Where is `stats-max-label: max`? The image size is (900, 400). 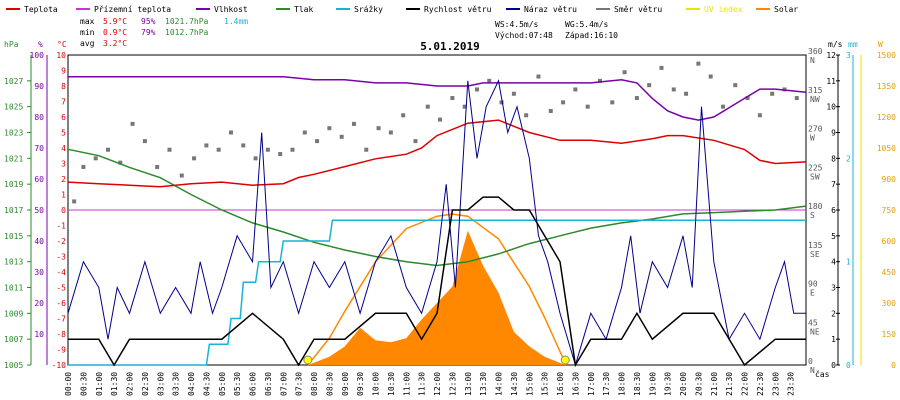
stats-max-label: max is located at coordinates (87, 21).